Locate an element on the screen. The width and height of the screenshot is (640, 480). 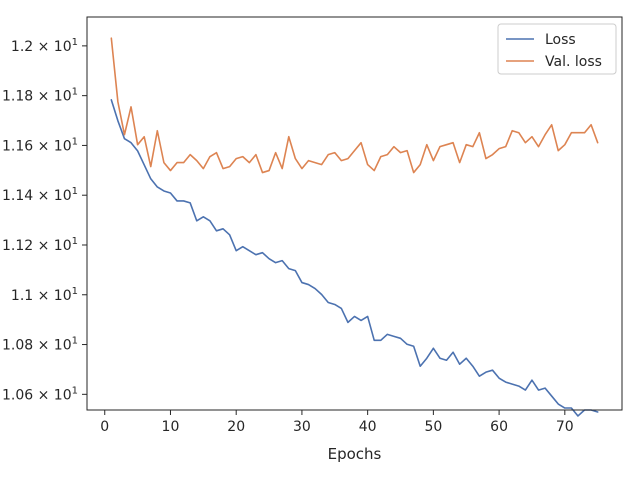
x-tick-label: 70 is located at coordinates (565, 427).